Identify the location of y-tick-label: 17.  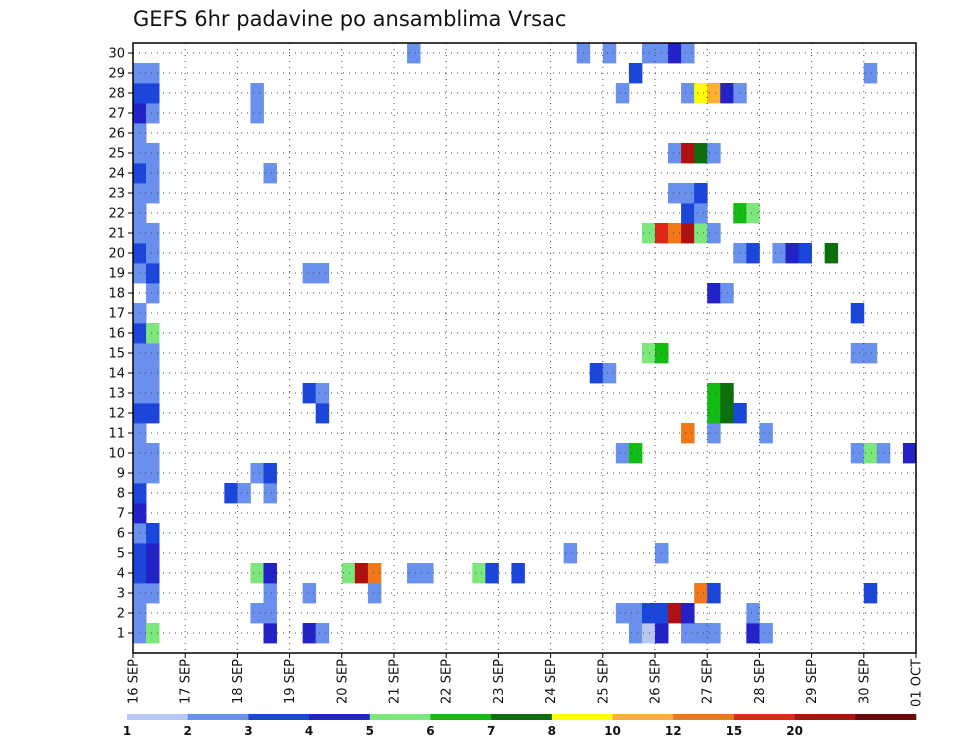
(116, 314).